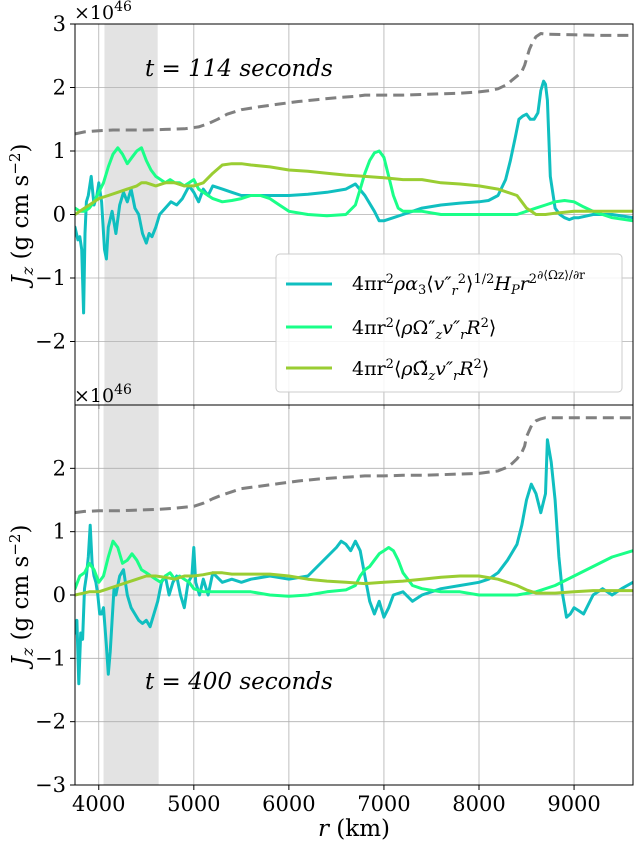 The width and height of the screenshot is (641, 845). What do you see at coordinates (424, 329) in the screenshot?
I see `legend-entry-2: 4πr2⟨ρΩ″zv″rR2⟩` at bounding box center [424, 329].